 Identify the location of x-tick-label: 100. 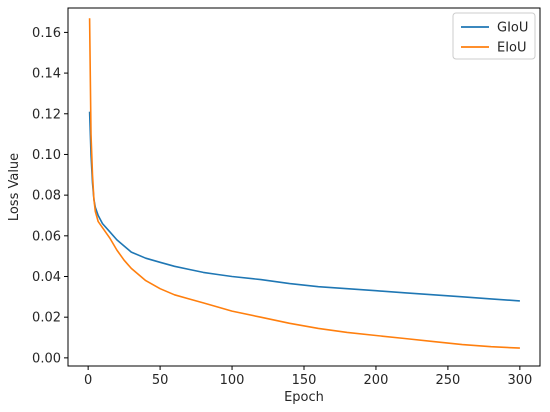
(232, 380).